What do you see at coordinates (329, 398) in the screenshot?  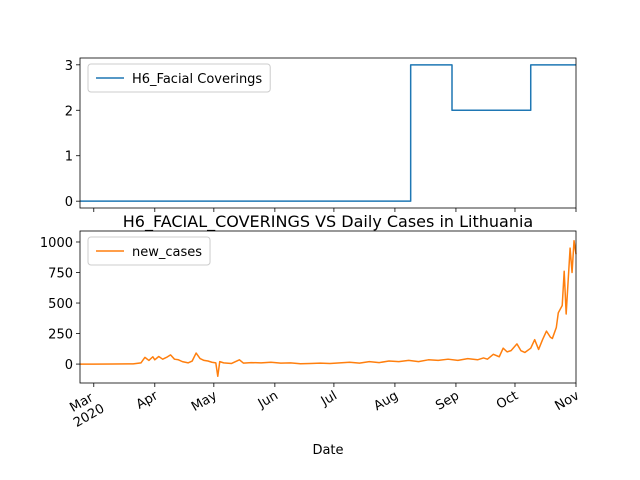 I see `x-tick-label: Jul` at bounding box center [329, 398].